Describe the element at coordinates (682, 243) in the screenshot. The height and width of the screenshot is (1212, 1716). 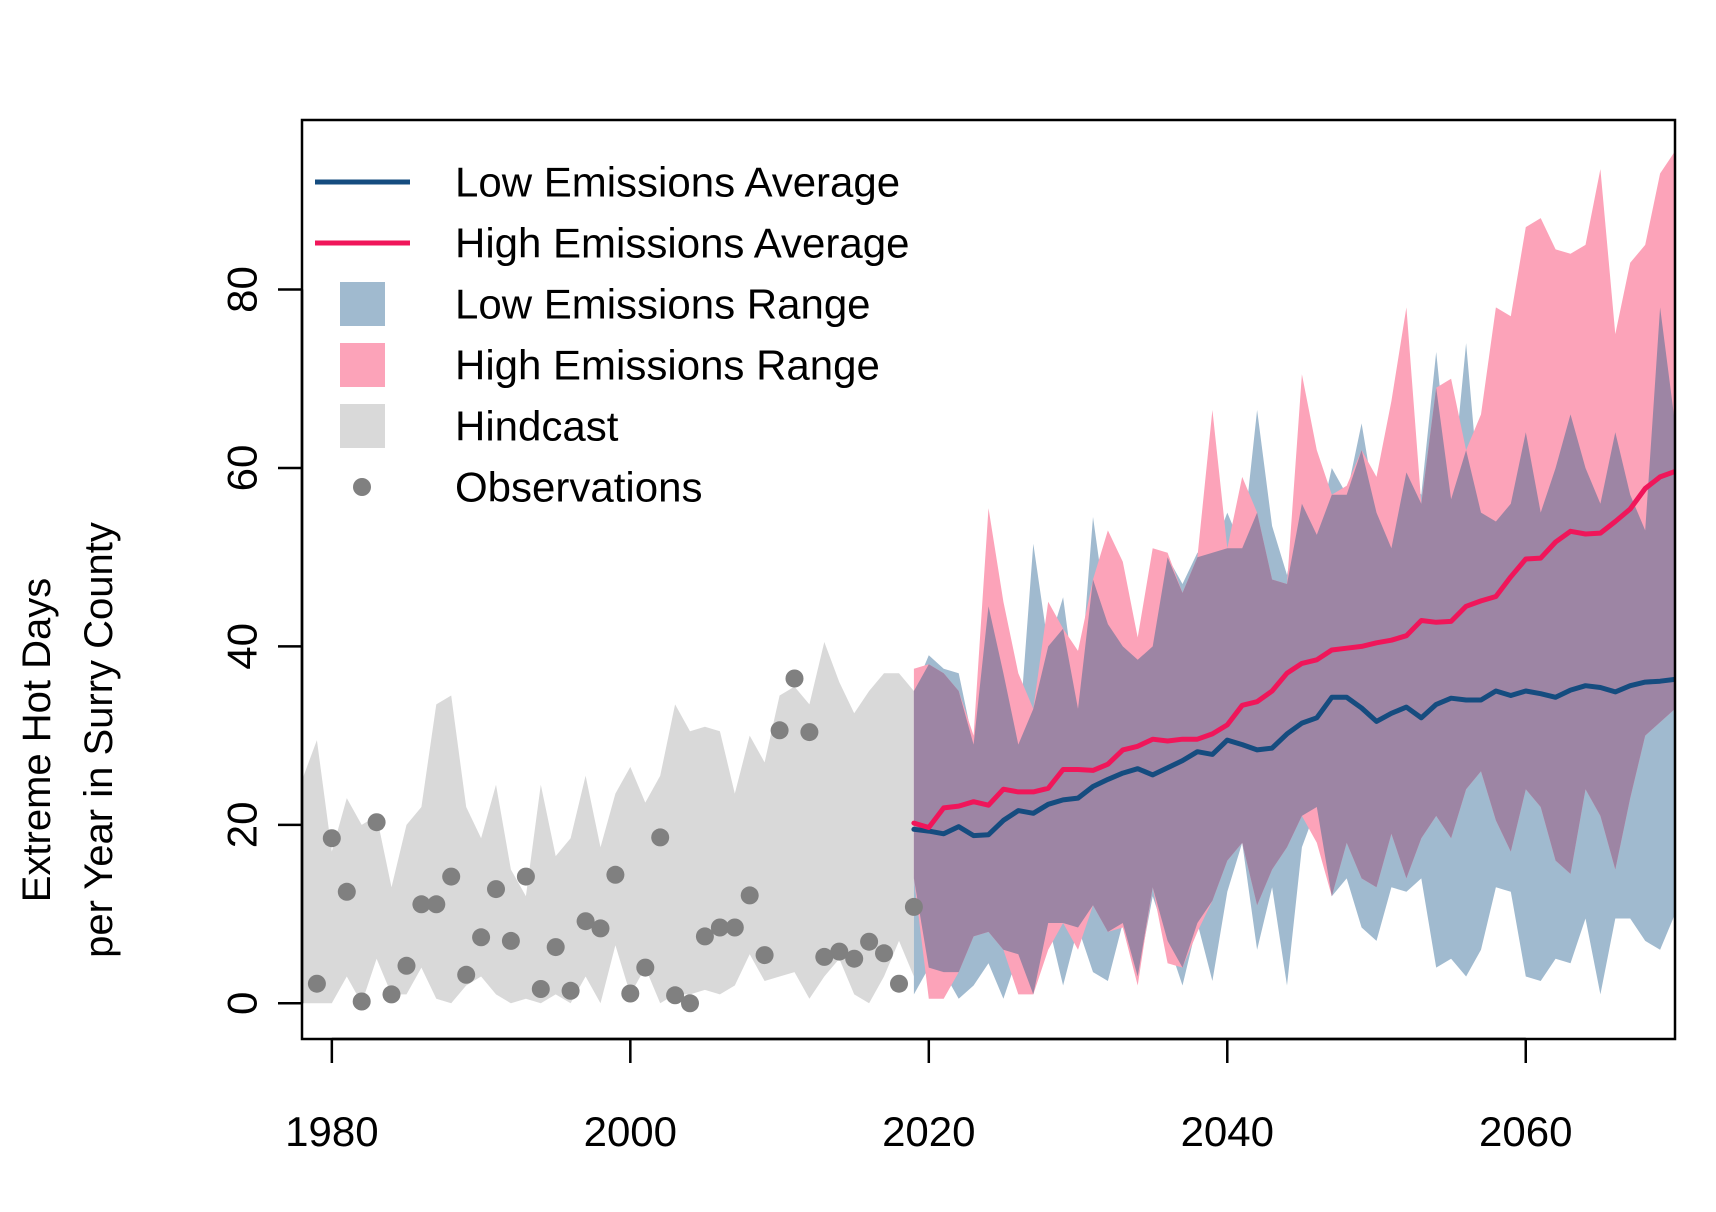
I see `legend-label-high-emissions-average: High Emissions Average` at that location.